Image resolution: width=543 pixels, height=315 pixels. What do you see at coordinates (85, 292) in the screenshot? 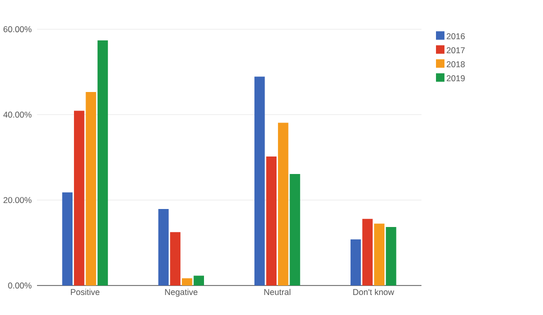
I see `x-tick-label: Positive` at bounding box center [85, 292].